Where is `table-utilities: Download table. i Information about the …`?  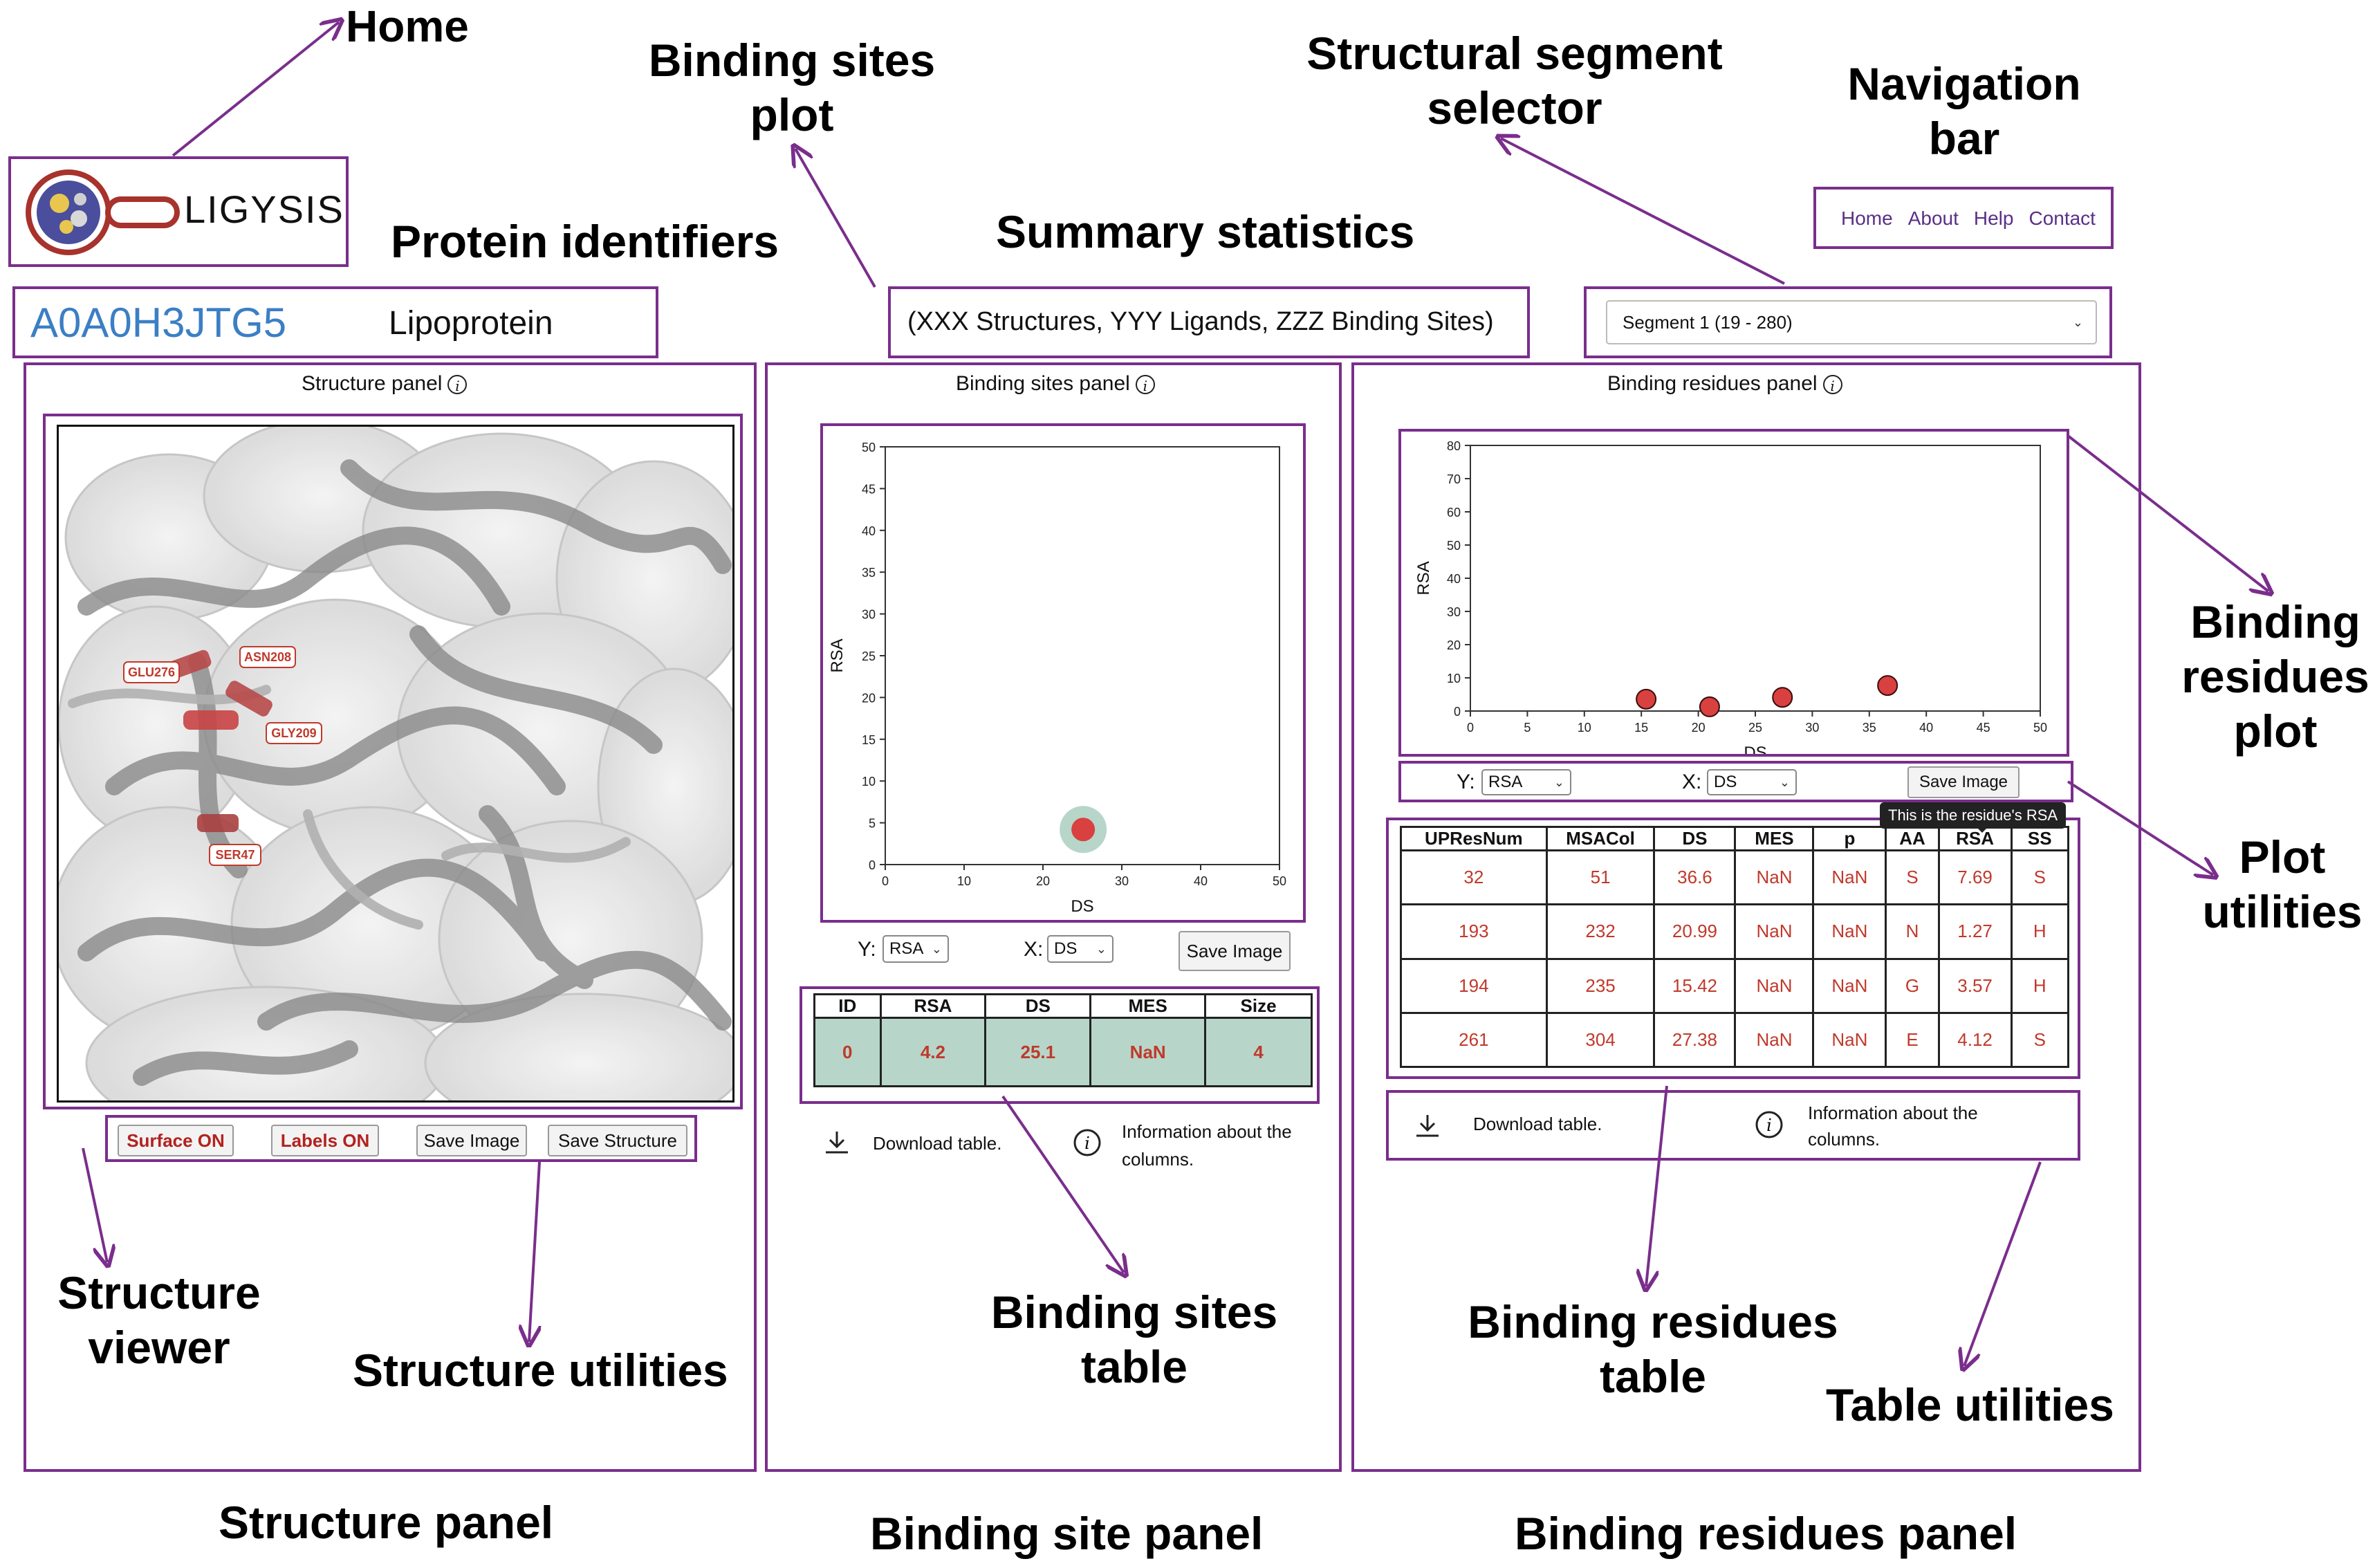
table-utilities: Download table. i Information about the … is located at coordinates (1733, 1125).